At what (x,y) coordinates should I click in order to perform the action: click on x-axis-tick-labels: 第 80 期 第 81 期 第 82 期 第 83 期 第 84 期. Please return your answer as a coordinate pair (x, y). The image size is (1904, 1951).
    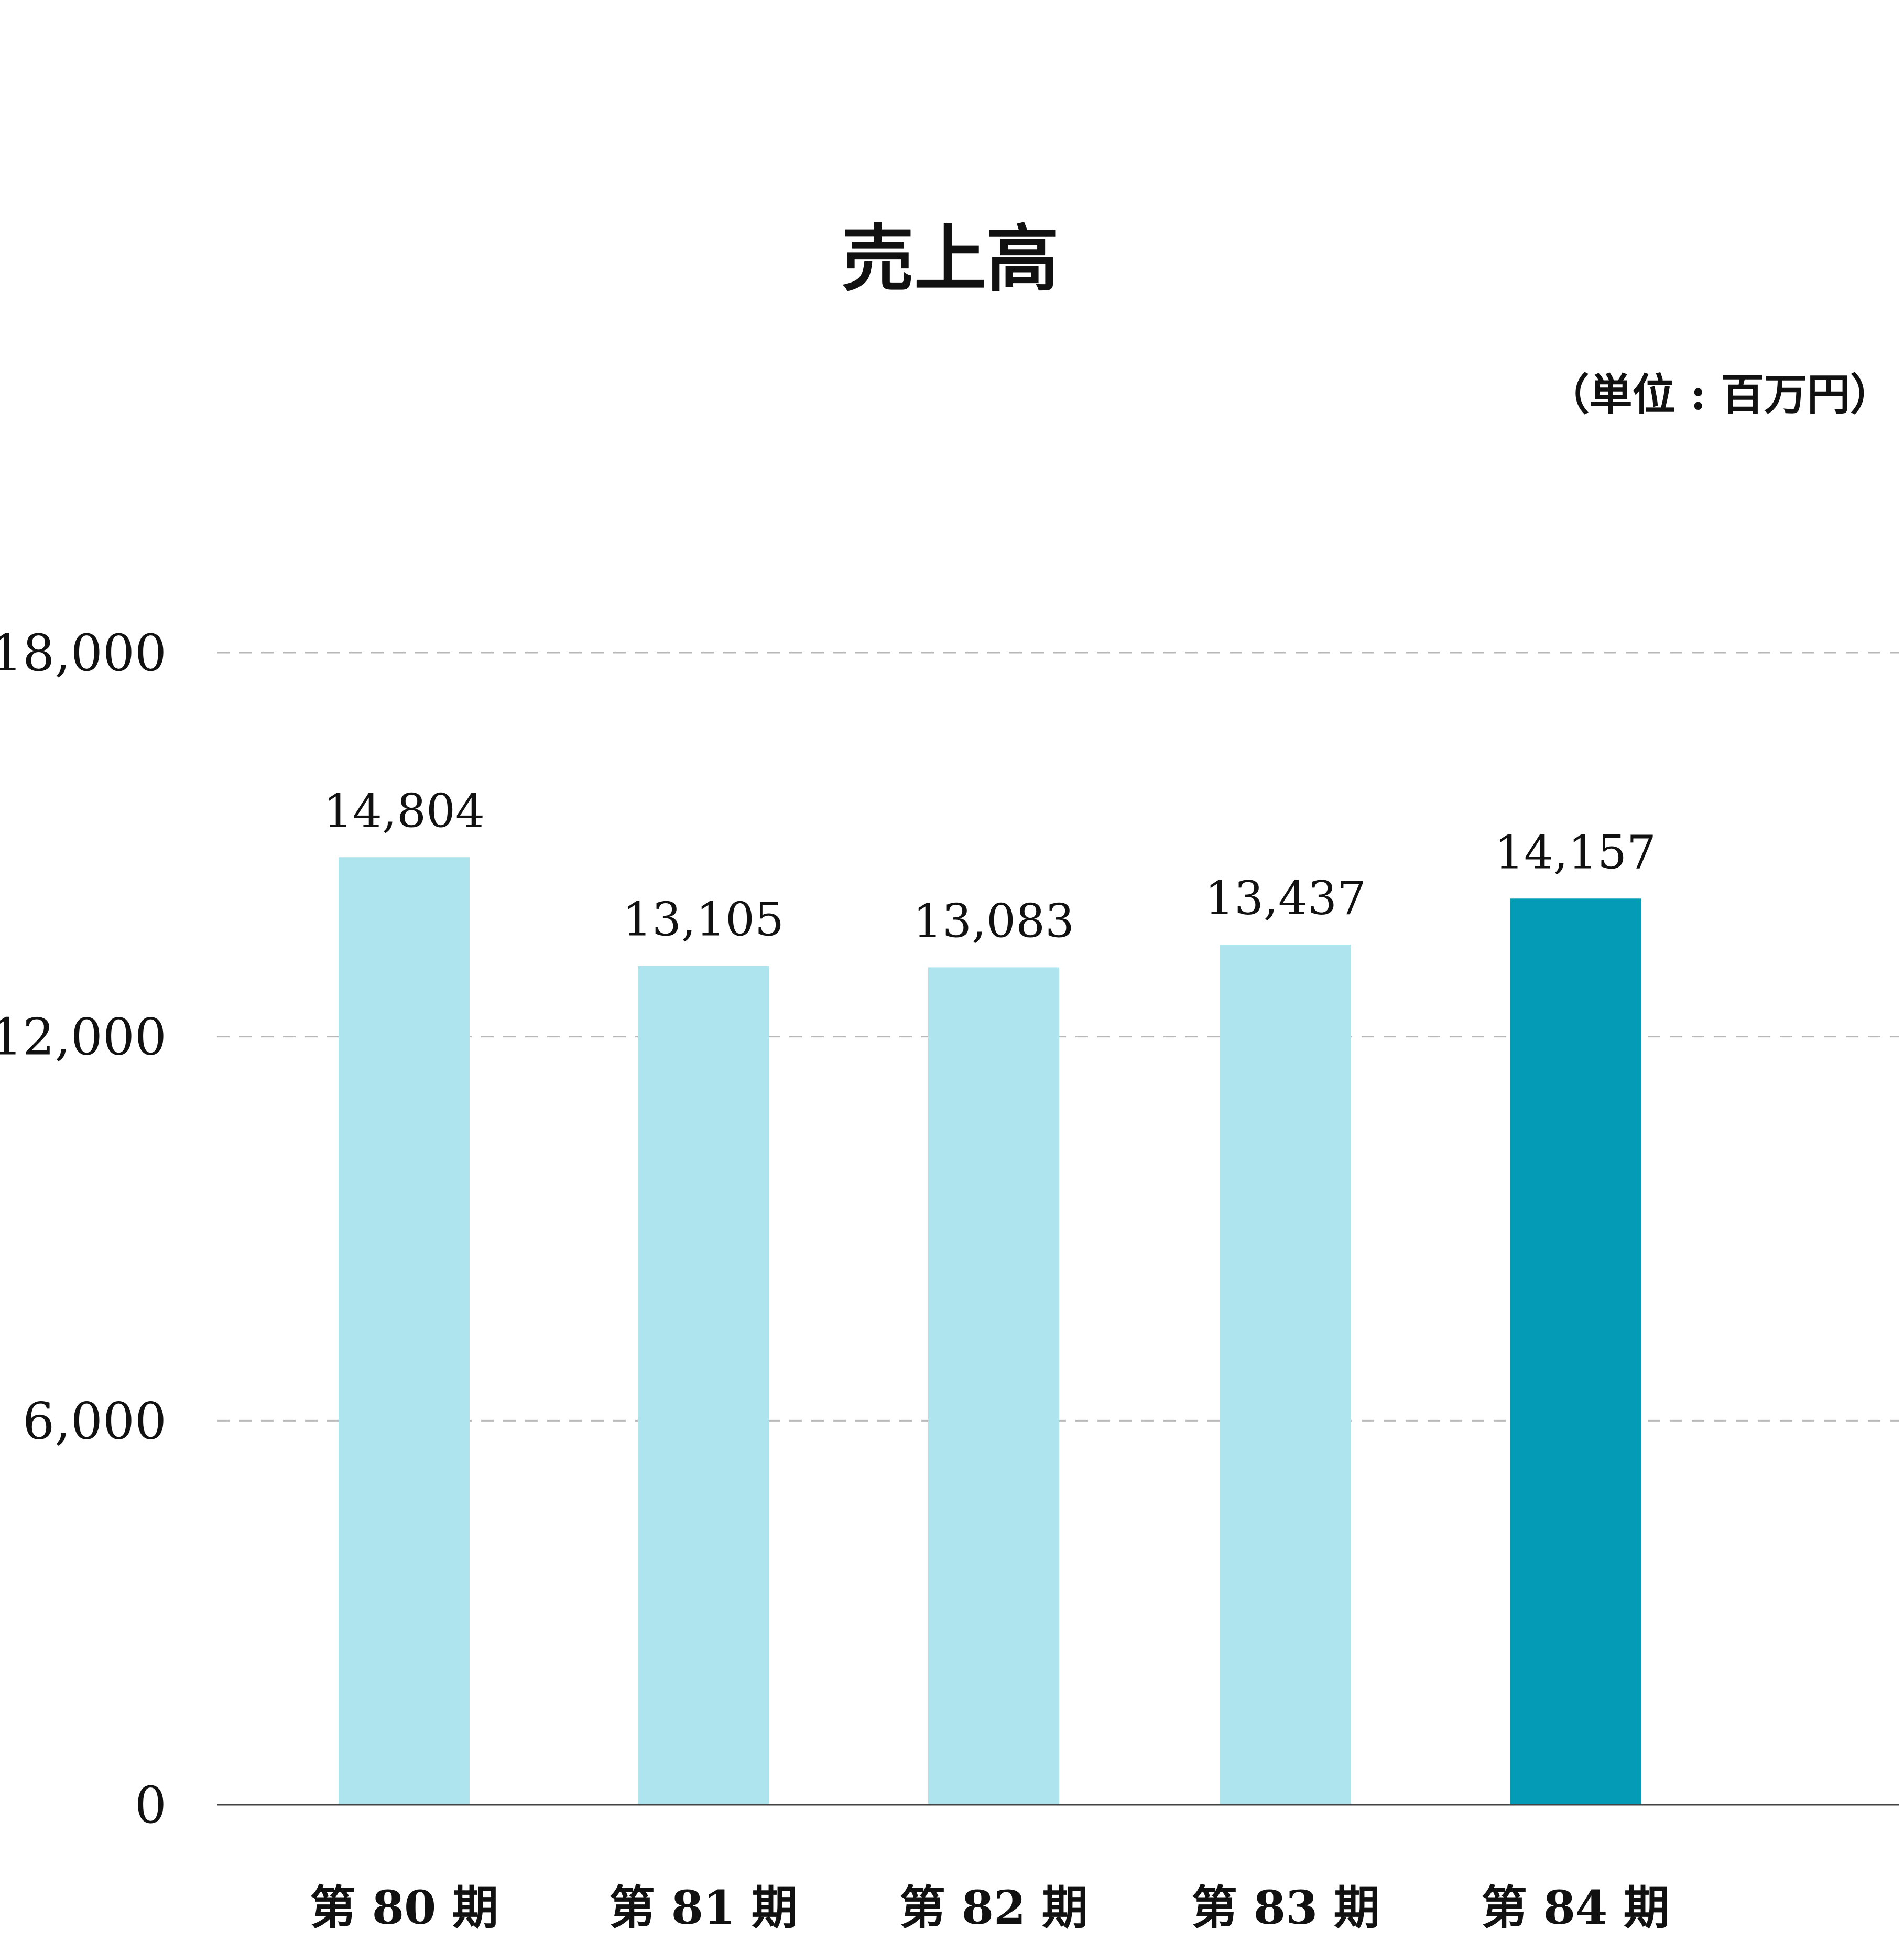
    Looking at the image, I should click on (990, 1908).